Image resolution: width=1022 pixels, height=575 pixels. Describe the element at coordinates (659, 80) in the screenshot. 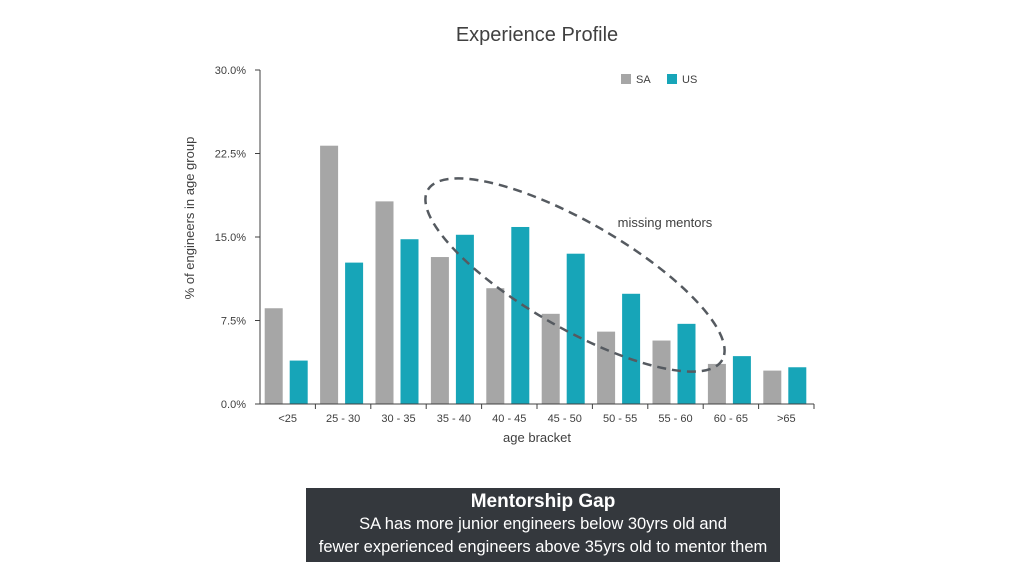

I see `legend: SA US` at that location.